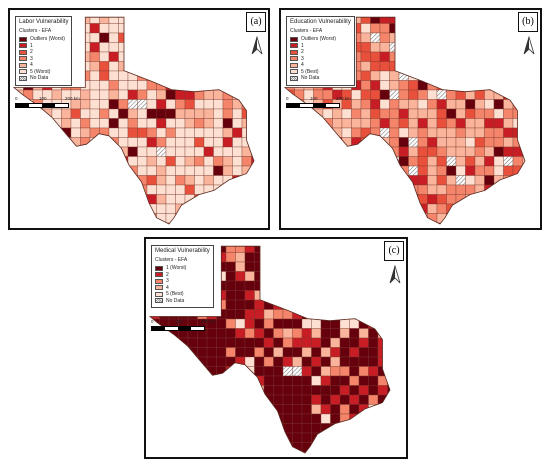 The height and width of the screenshot is (467, 550). Describe the element at coordinates (171, 260) in the screenshot. I see `legend-subtitle: Clusters - EFA` at that location.